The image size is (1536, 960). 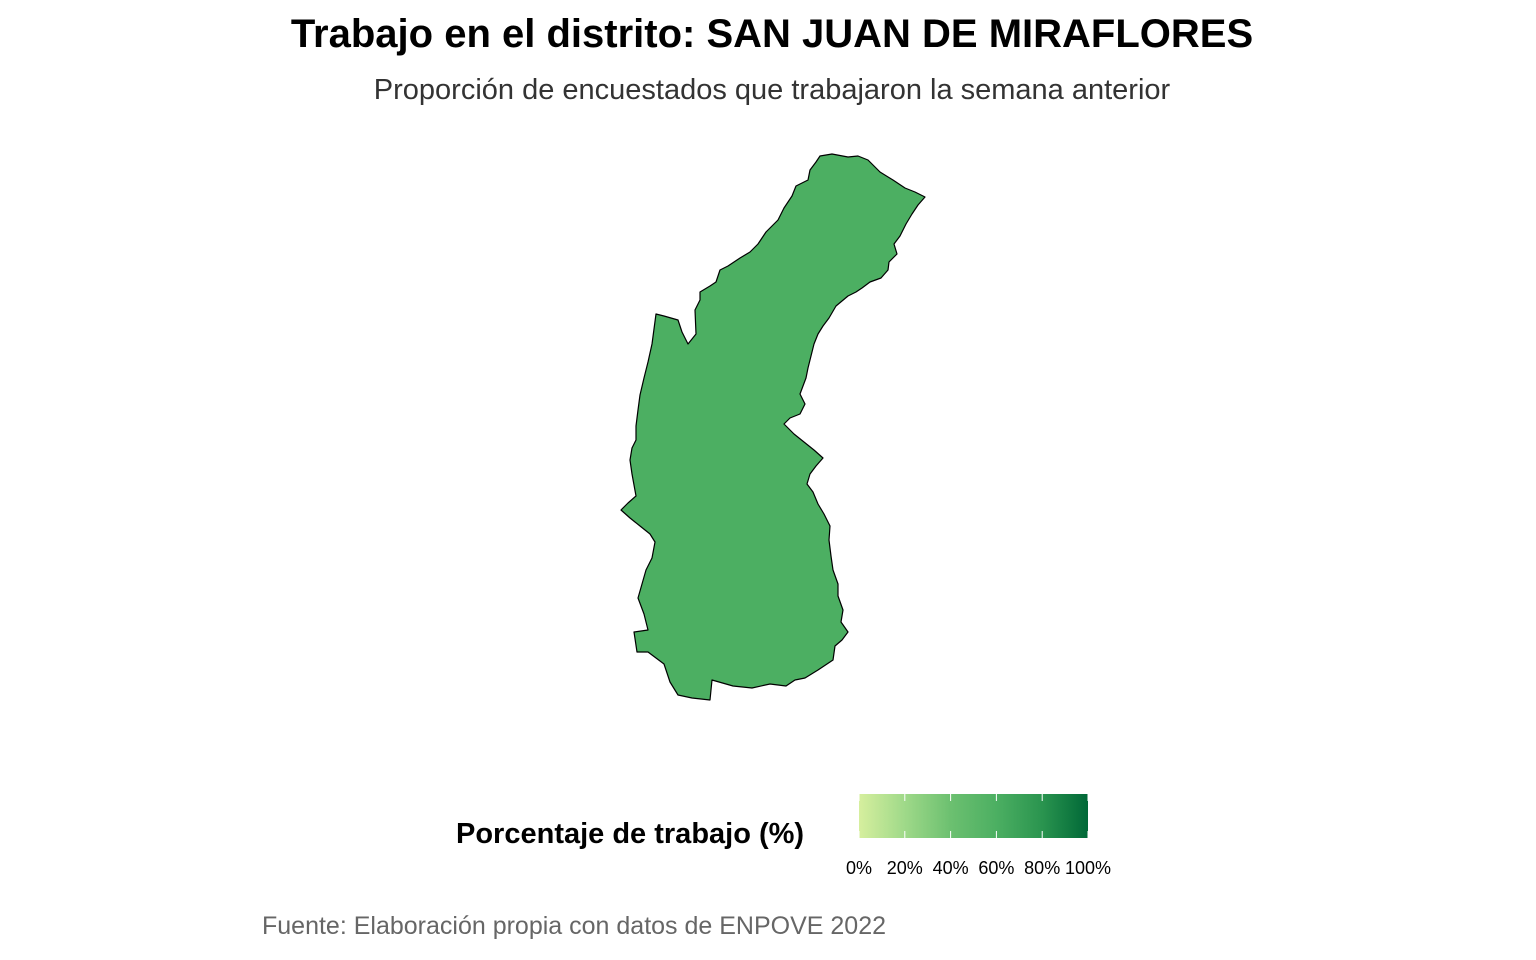 I want to click on legend-tick-label: 60%, so click(x=996, y=868).